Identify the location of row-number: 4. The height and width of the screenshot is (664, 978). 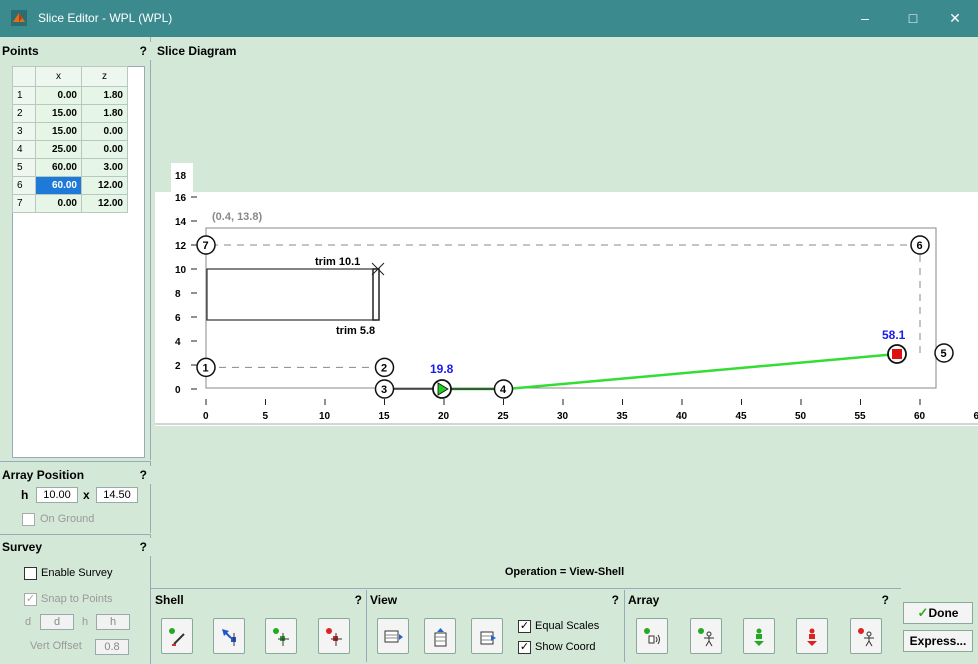
(24, 149).